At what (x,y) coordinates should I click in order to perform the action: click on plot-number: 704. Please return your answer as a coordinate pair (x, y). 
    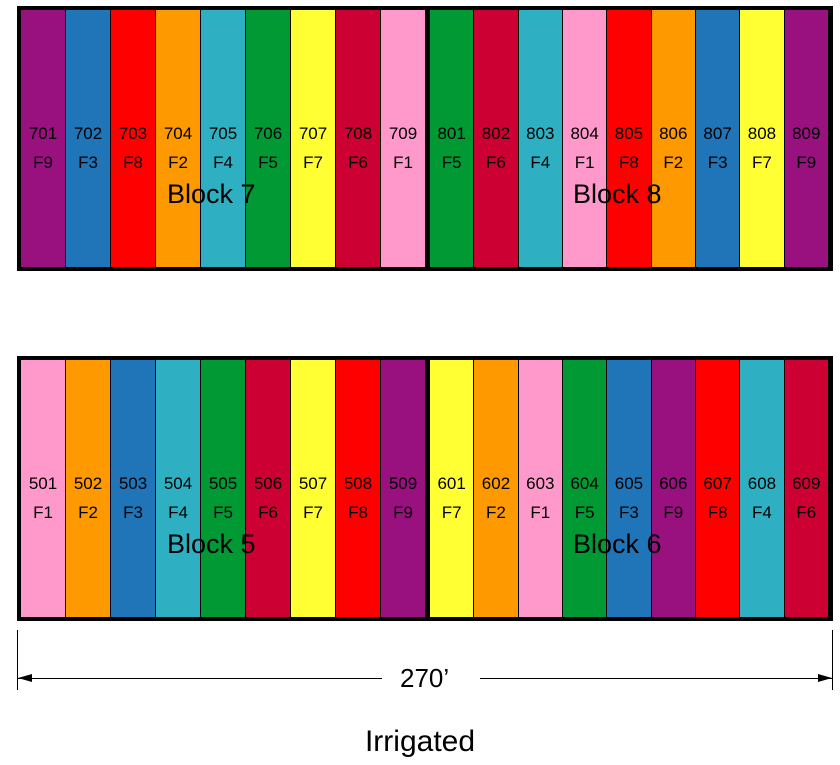
    Looking at the image, I should click on (178, 133).